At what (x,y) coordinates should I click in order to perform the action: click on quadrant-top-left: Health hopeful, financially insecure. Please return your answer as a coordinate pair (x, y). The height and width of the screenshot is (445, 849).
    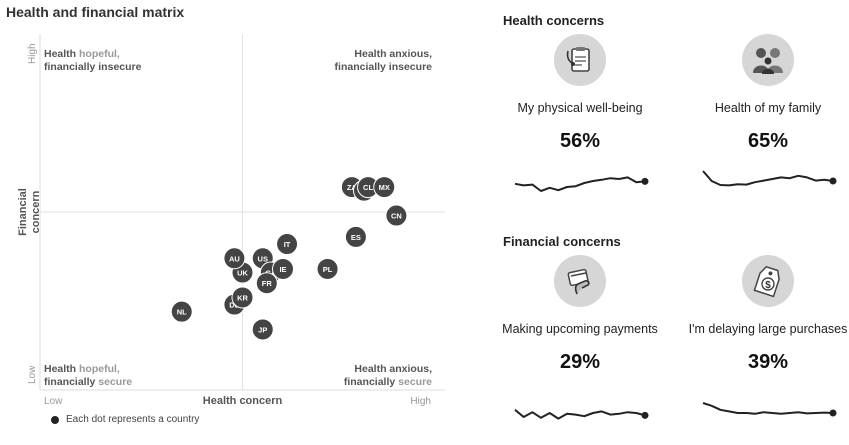
    Looking at the image, I should click on (92, 61).